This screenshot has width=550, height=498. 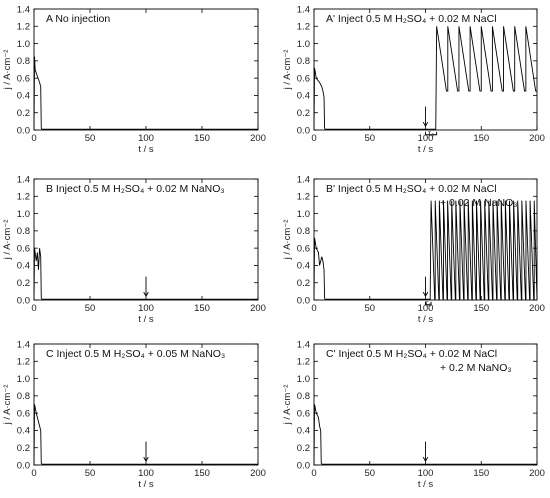 I want to click on panel-title: B Inject 0.5 M H₂SO₄ + 0.02 M NaNO₃, so click(x=135, y=189).